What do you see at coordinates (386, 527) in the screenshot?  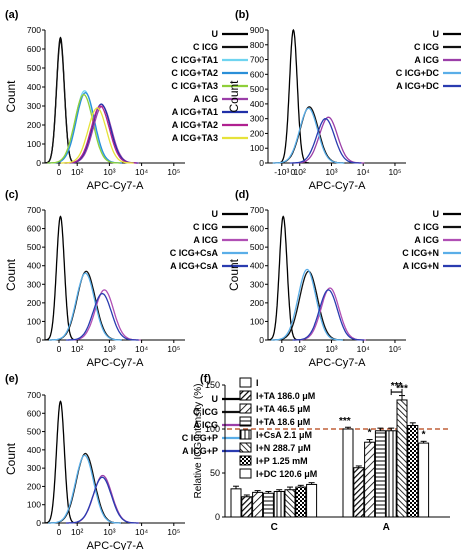 I see `x-category-label: A` at bounding box center [386, 527].